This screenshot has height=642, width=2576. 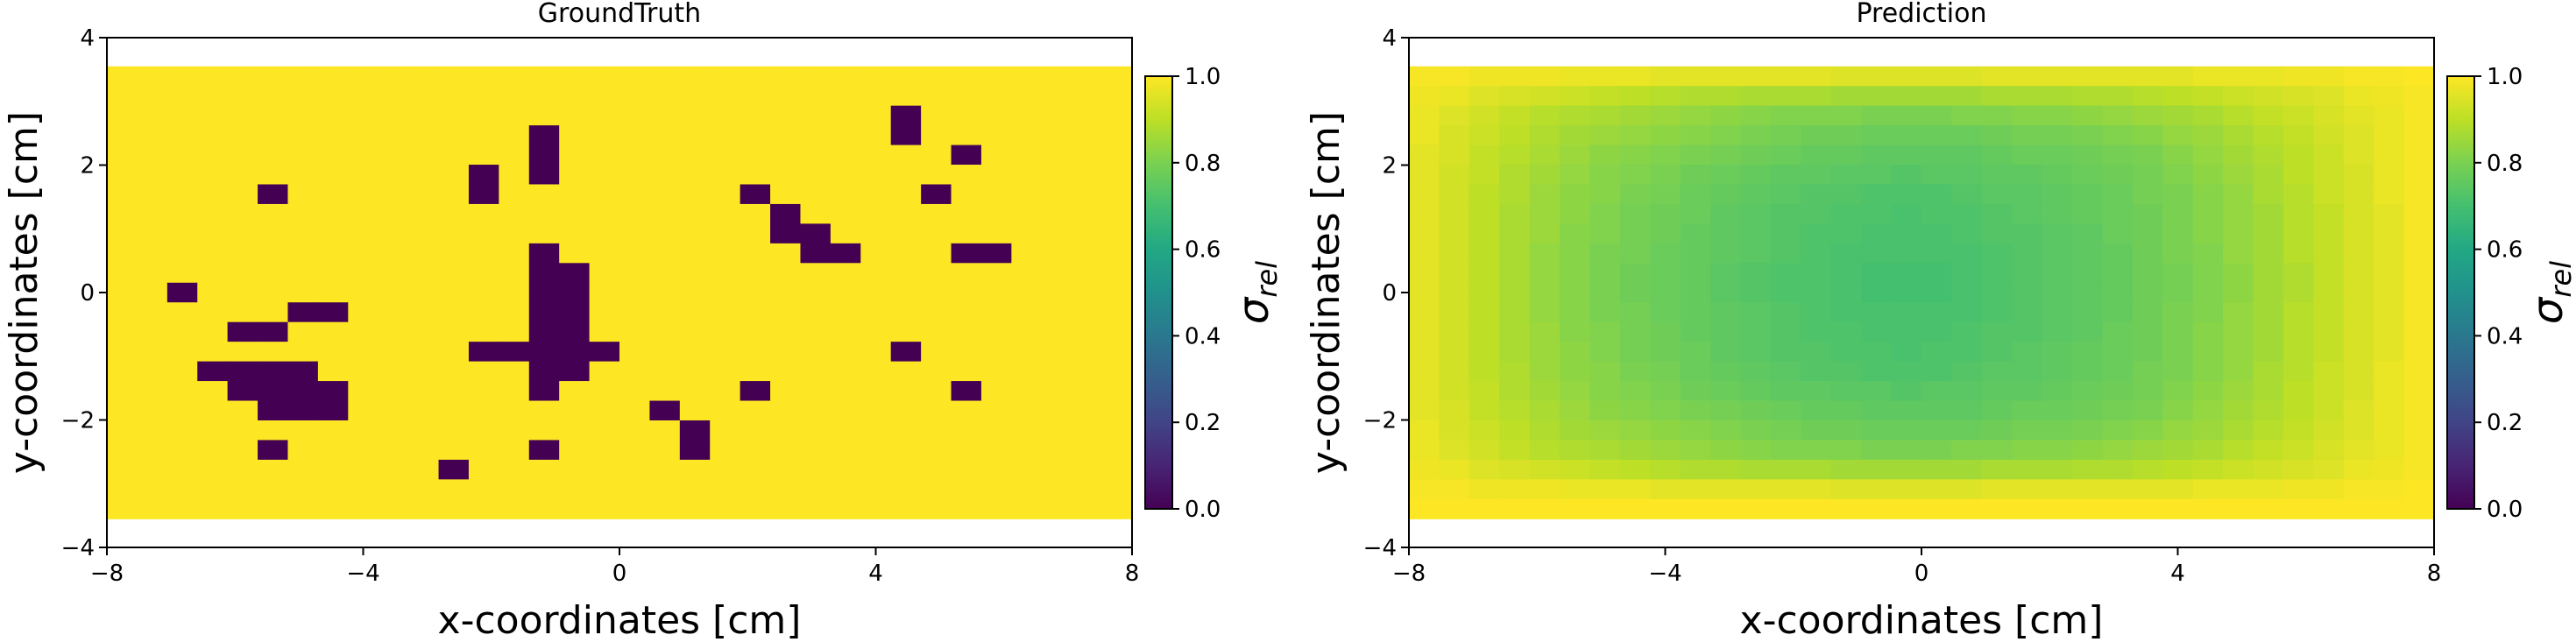 I want to click on colorbar-tick-label: 0.2, so click(x=2505, y=423).